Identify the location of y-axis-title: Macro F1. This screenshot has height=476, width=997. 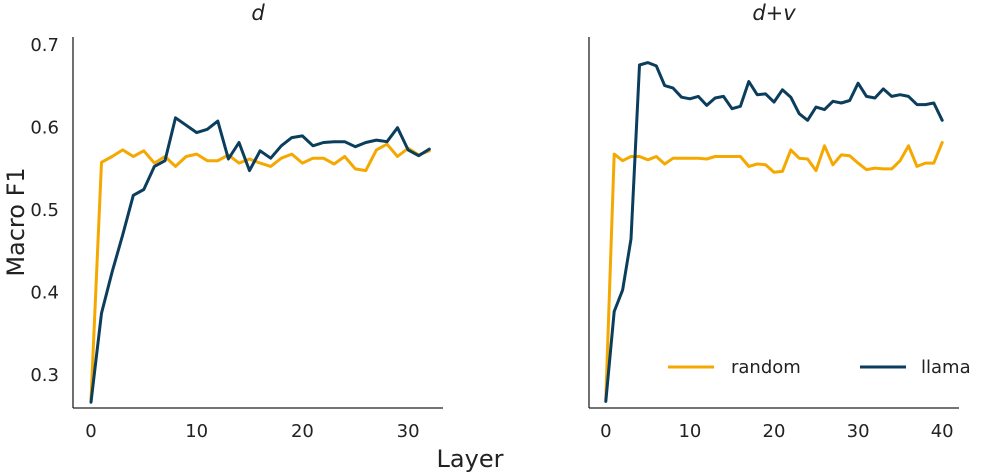
(16, 221).